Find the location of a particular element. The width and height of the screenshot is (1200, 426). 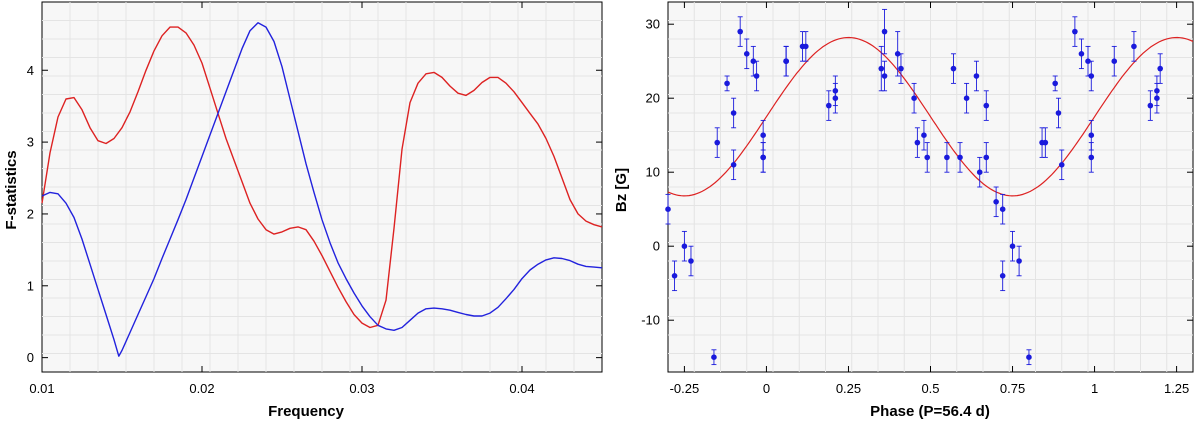

phase-y-tick-label: 0 is located at coordinates (656, 246).